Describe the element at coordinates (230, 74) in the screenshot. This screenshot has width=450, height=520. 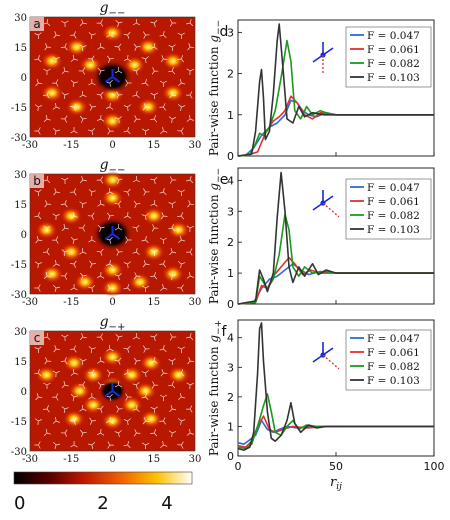
I see `y-tick-label: 2` at that location.